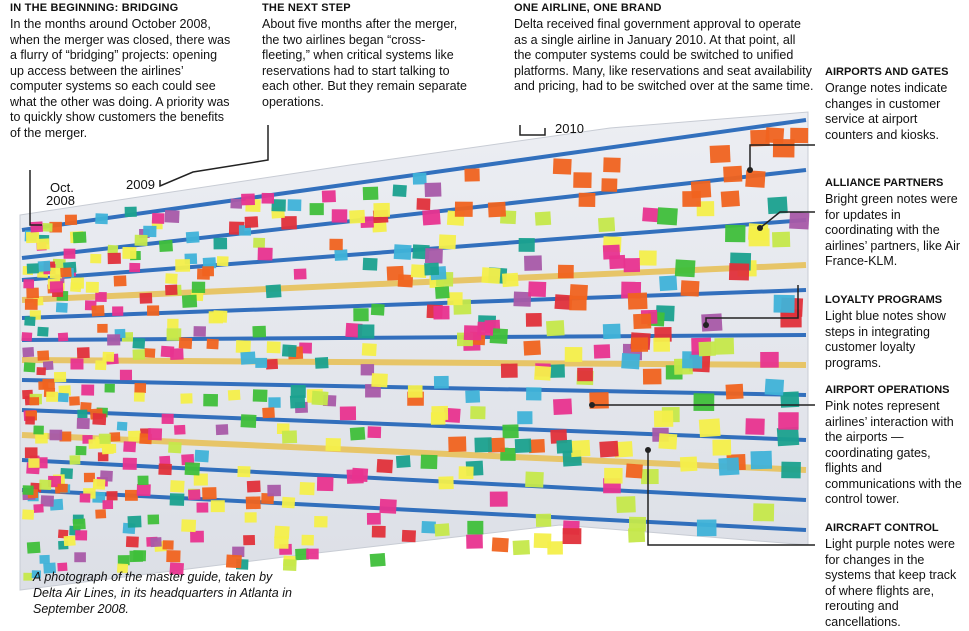 The height and width of the screenshot is (631, 969). What do you see at coordinates (588, 8) in the screenshot?
I see `callout-one-airline-heading: ONE AIRLINE, ONE BRAND` at bounding box center [588, 8].